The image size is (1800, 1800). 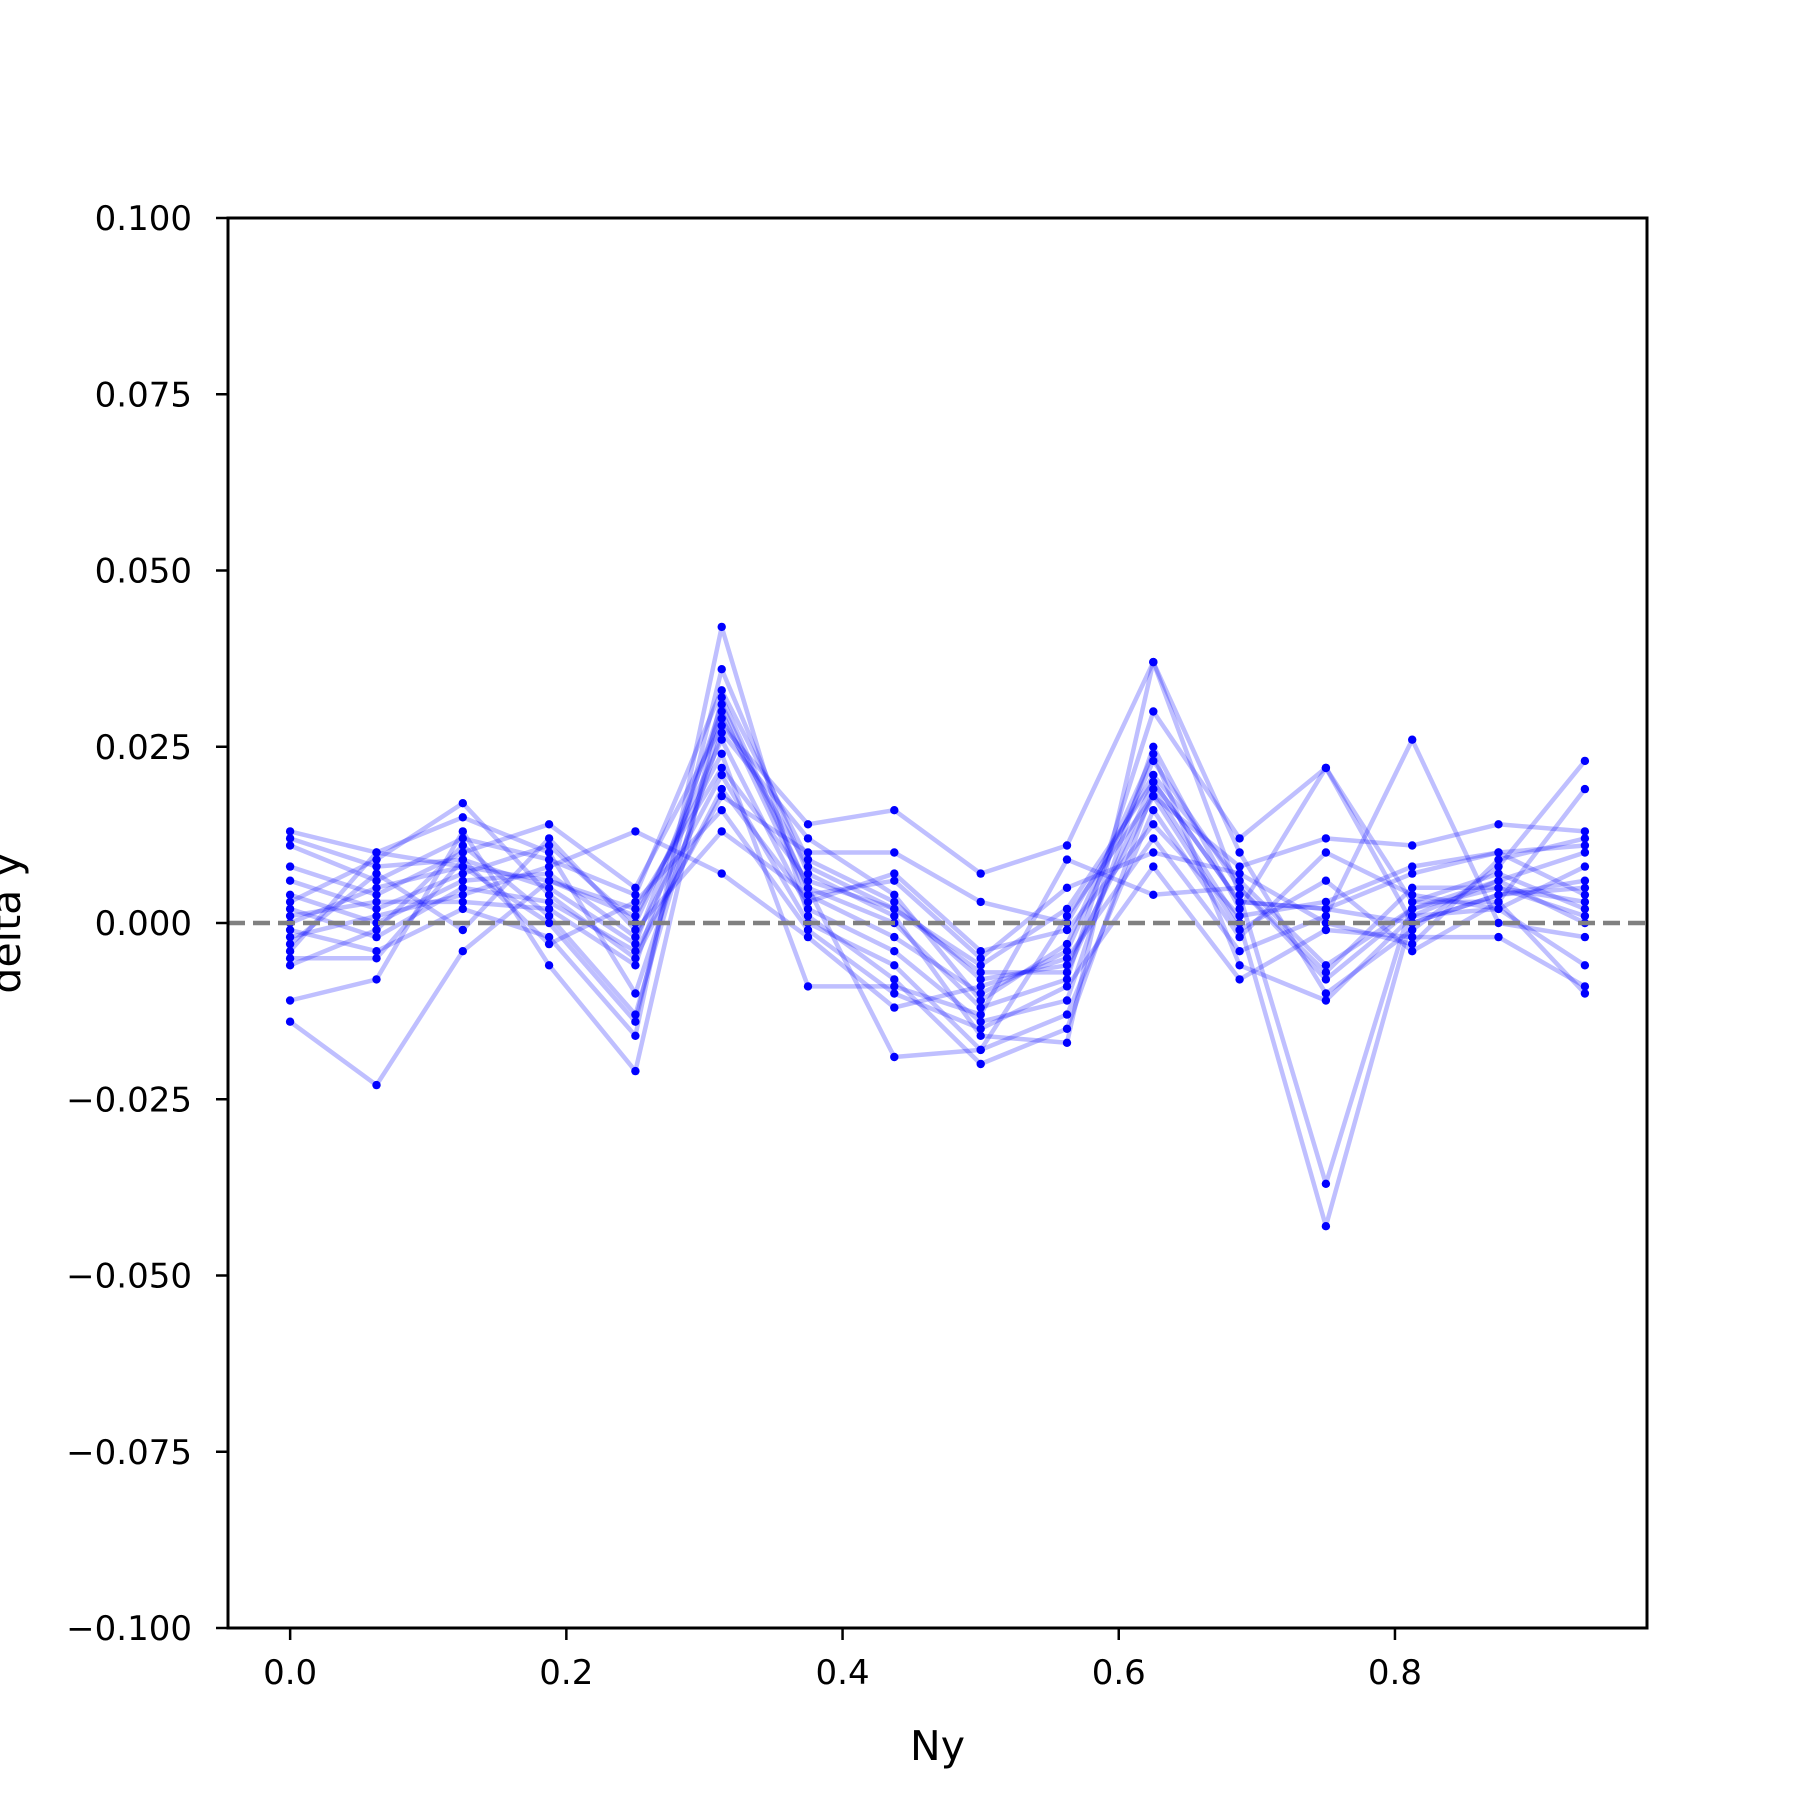 I want to click on y-tick-label: 0.100, so click(x=143, y=219).